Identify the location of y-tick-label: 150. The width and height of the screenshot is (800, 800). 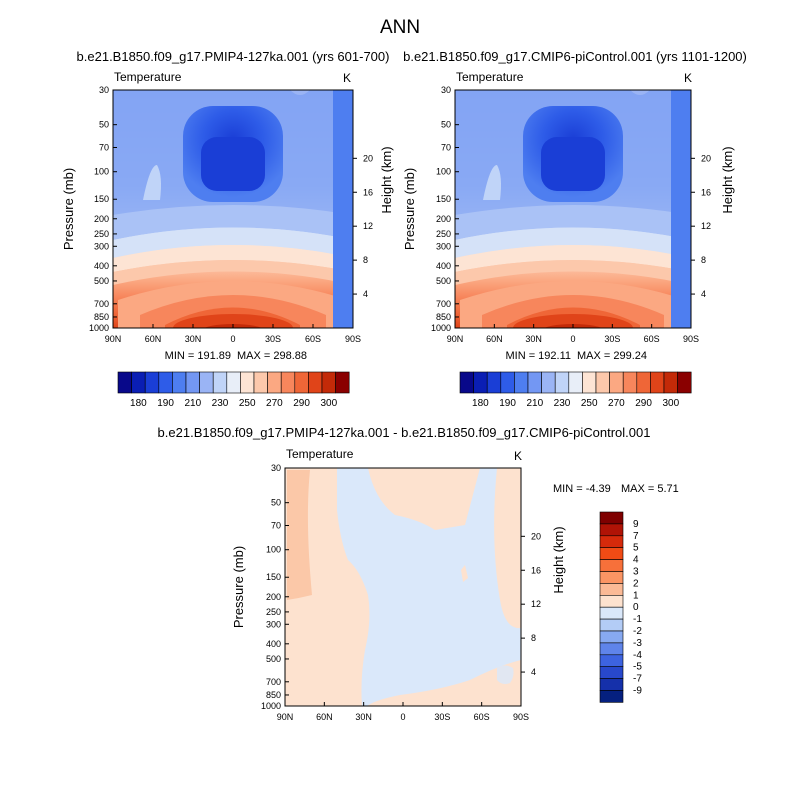
(443, 199).